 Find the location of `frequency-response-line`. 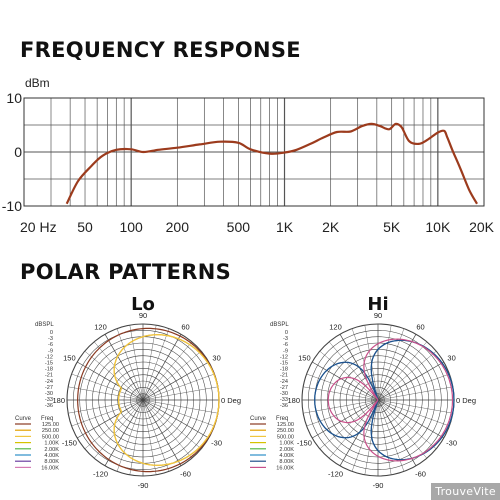

frequency-response-line is located at coordinates (271, 163).